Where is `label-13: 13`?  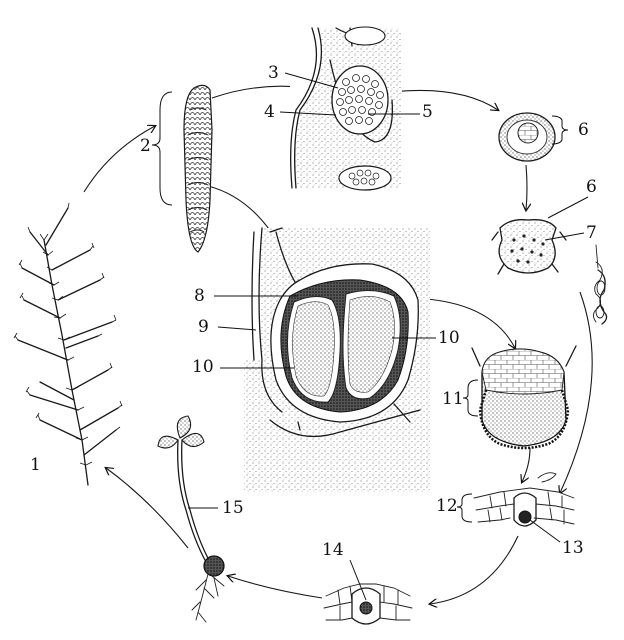
label-13: 13 is located at coordinates (573, 548).